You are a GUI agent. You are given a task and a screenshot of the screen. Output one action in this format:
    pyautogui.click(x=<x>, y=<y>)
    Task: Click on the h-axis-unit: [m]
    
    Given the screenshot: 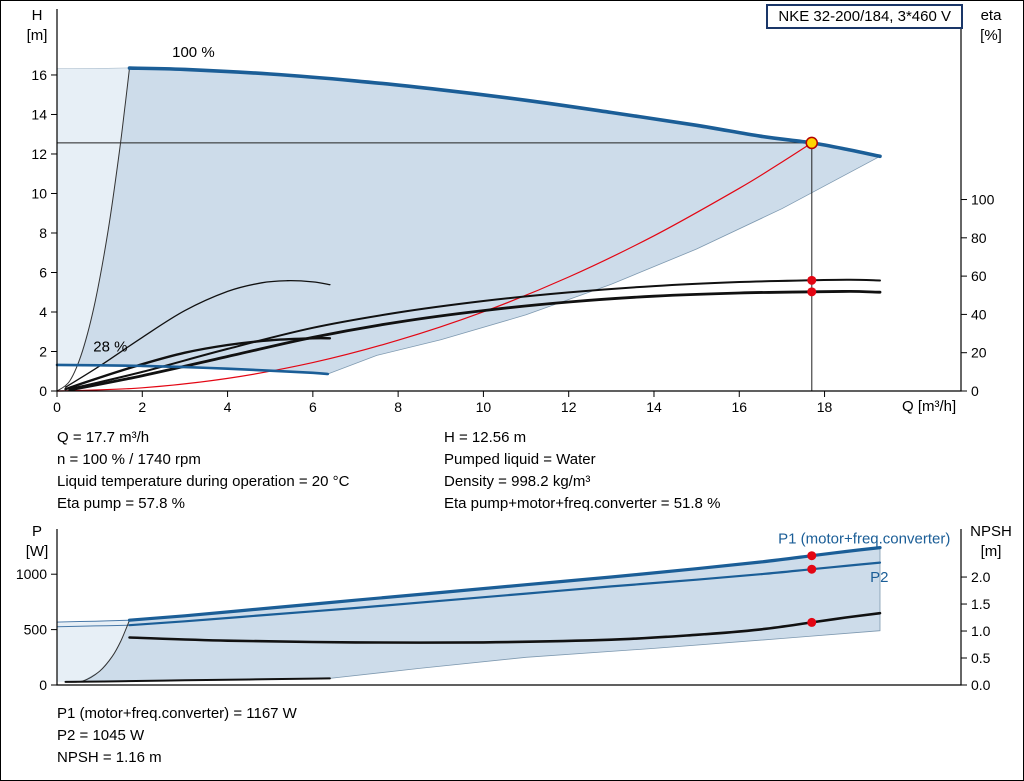 What is the action you would take?
    pyautogui.click(x=37, y=36)
    